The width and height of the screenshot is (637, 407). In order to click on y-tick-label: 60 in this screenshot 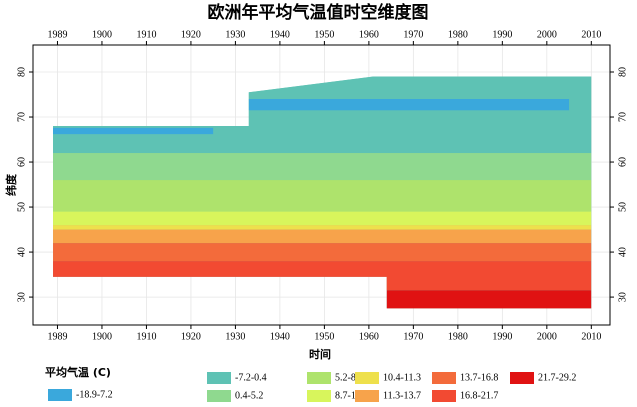, I will do `click(21, 162)`.